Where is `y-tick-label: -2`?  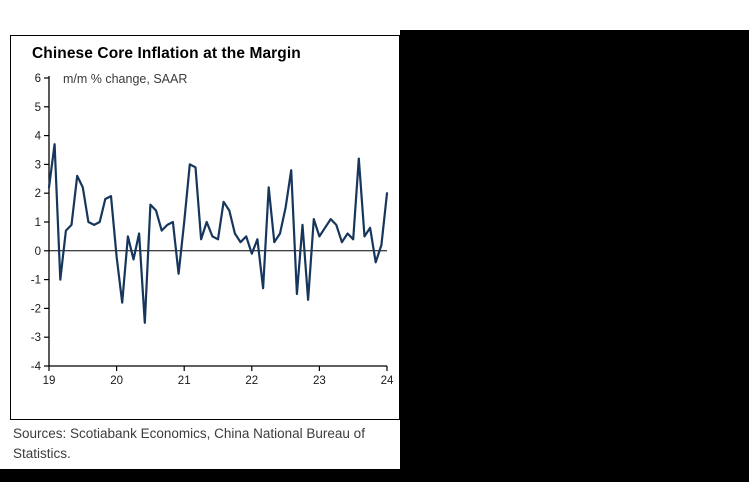
y-tick-label: -2 is located at coordinates (36, 309).